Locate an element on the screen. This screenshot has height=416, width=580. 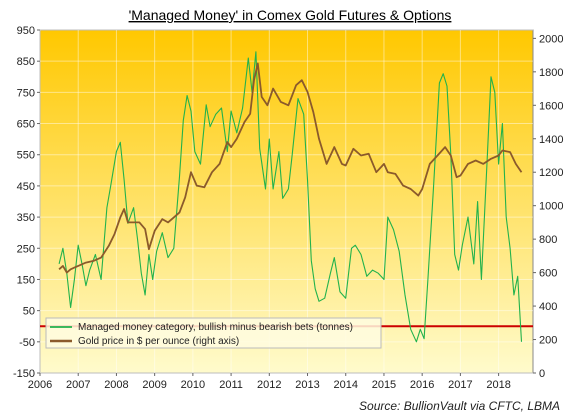
left-tick-label: 250 is located at coordinates (26, 249).